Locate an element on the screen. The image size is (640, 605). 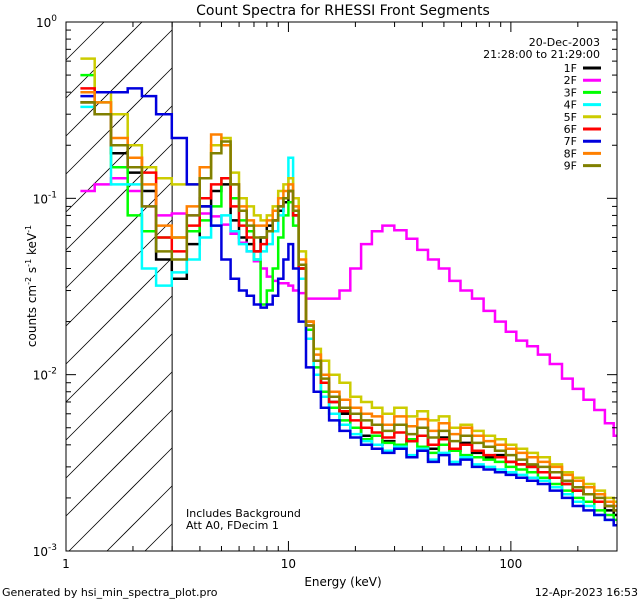
date-label: 20-Dec-2003 is located at coordinates (564, 42).